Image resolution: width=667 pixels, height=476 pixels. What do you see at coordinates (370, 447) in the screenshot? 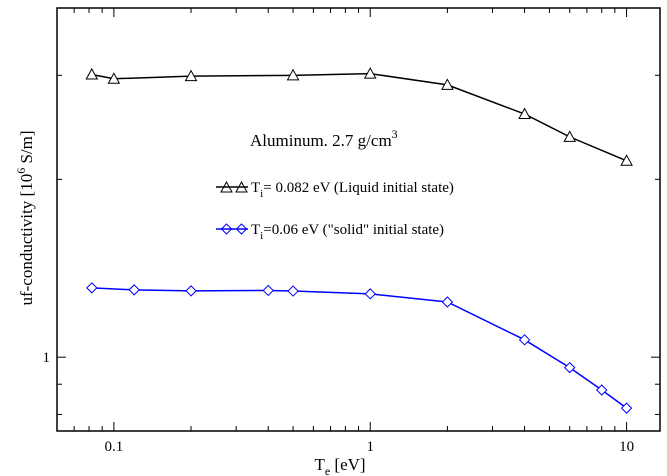
I see `x-tick-label: 1` at bounding box center [370, 447].